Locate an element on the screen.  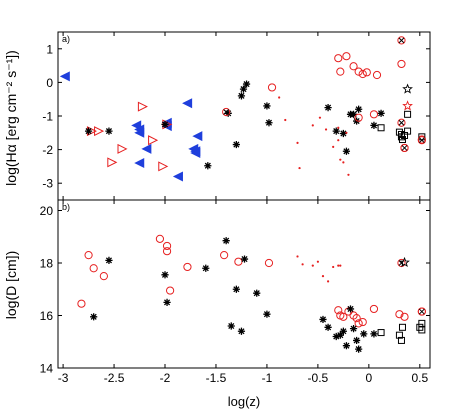
panel-a-ytick-label: 1 is located at coordinates (49, 49).